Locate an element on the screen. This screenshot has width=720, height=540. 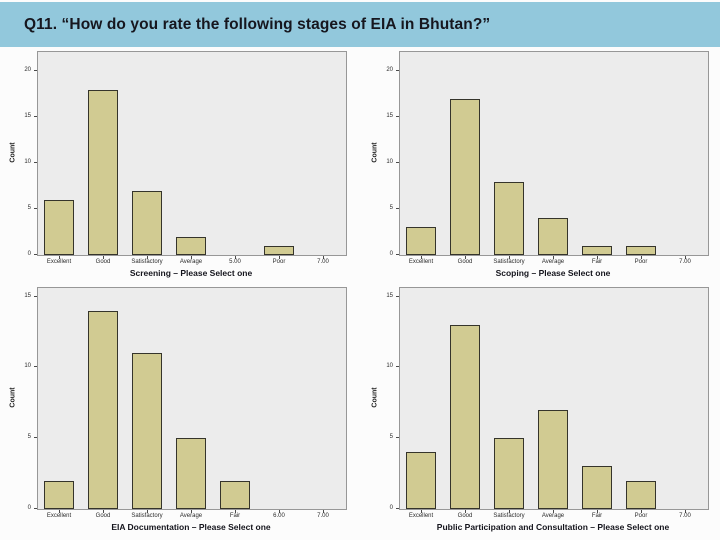
x-tick-label: 6.00 is located at coordinates (279, 516).